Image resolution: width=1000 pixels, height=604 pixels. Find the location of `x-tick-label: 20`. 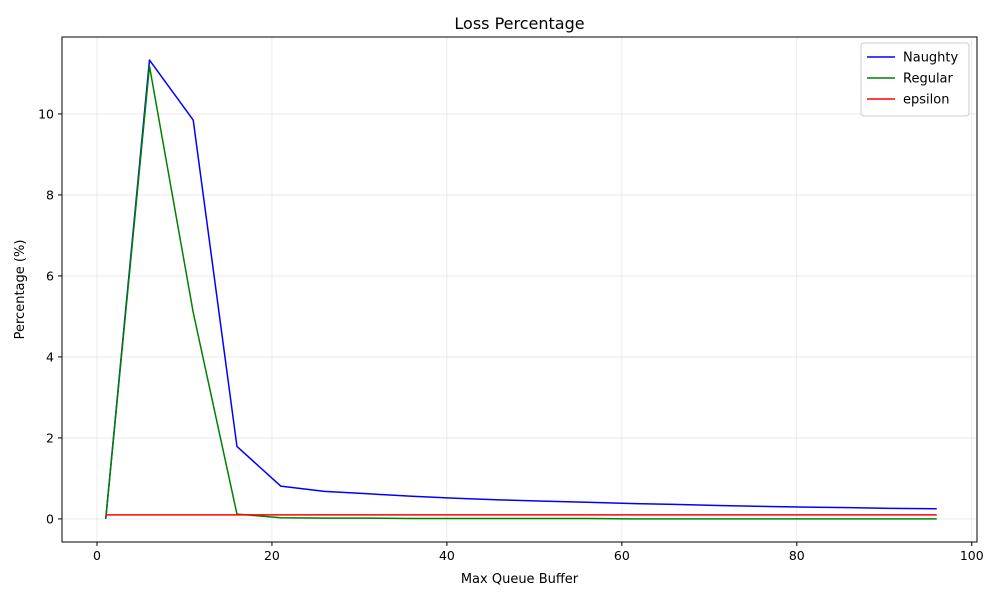

x-tick-label: 20 is located at coordinates (272, 555).